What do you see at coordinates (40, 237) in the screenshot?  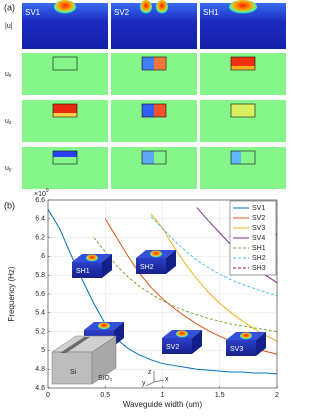 I see `y-tick-label: 6.2` at bounding box center [40, 237].